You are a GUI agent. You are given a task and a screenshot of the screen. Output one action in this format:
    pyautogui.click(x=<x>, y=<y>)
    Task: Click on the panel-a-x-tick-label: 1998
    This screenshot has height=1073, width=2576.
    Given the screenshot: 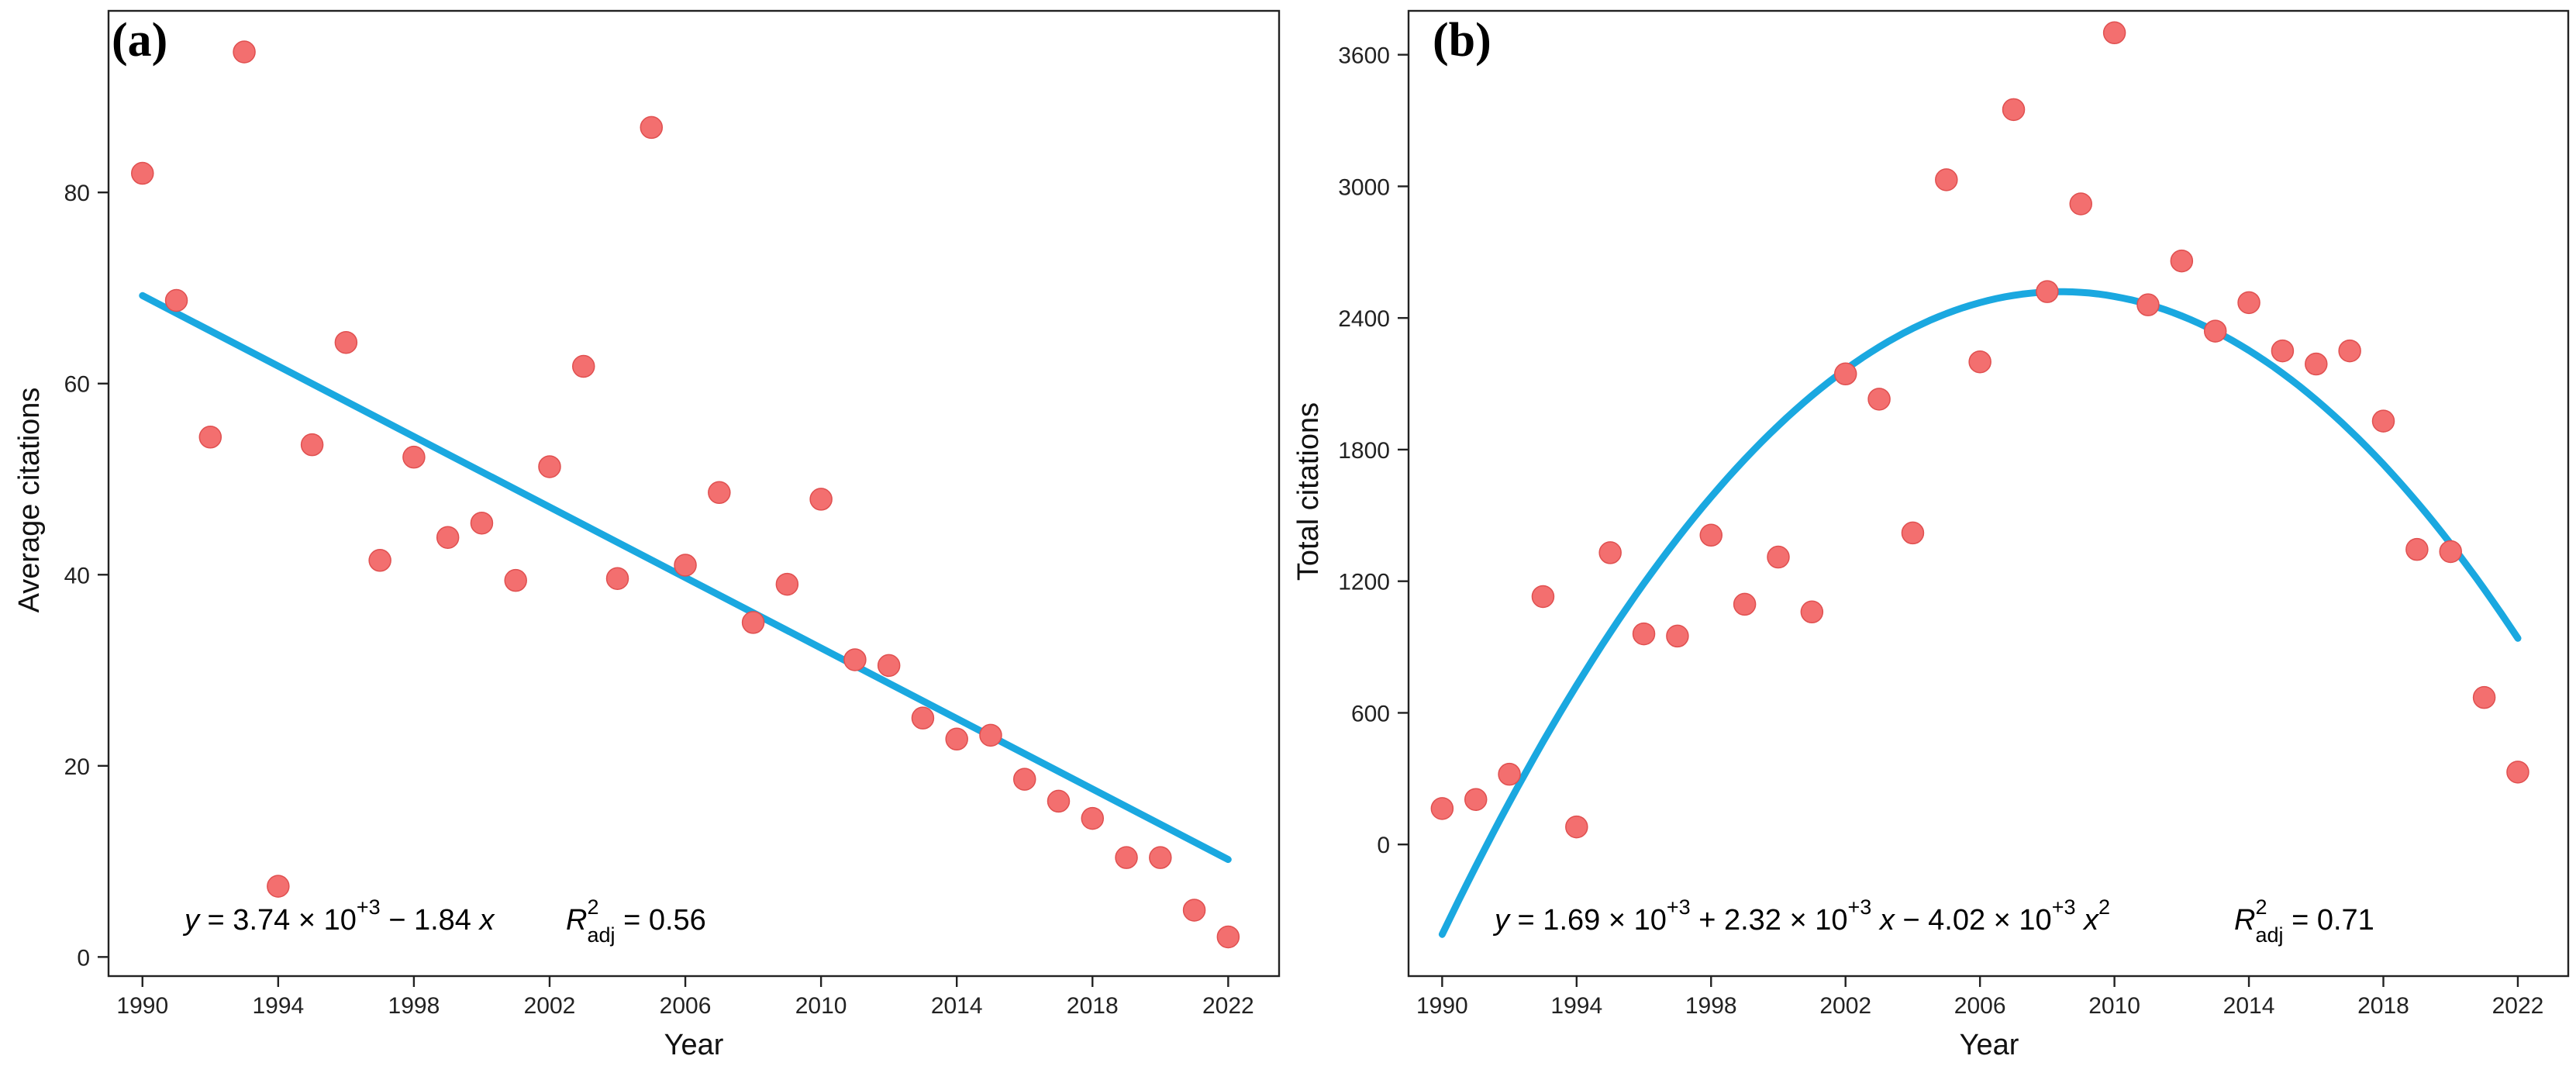 What is the action you would take?
    pyautogui.click(x=414, y=1006)
    